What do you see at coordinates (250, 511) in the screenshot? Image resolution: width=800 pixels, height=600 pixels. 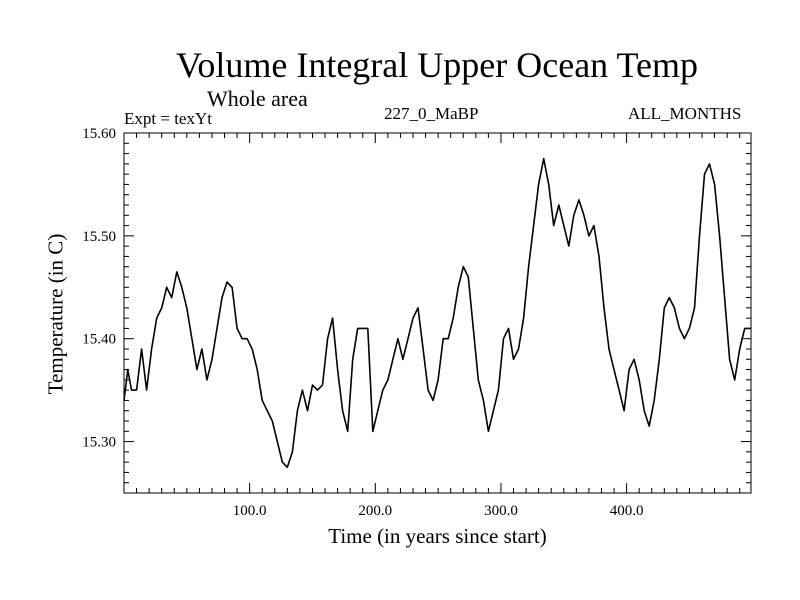 I see `x-tick-label: 100.0` at bounding box center [250, 511].